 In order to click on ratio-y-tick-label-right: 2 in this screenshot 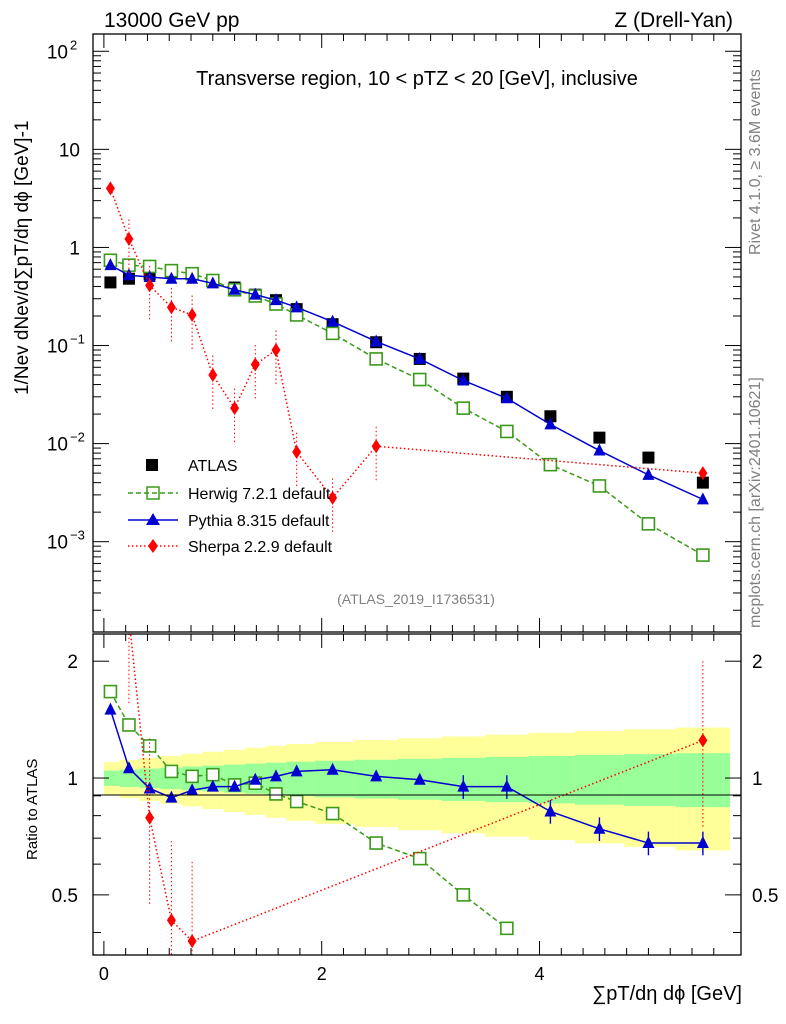, I will do `click(757, 662)`.